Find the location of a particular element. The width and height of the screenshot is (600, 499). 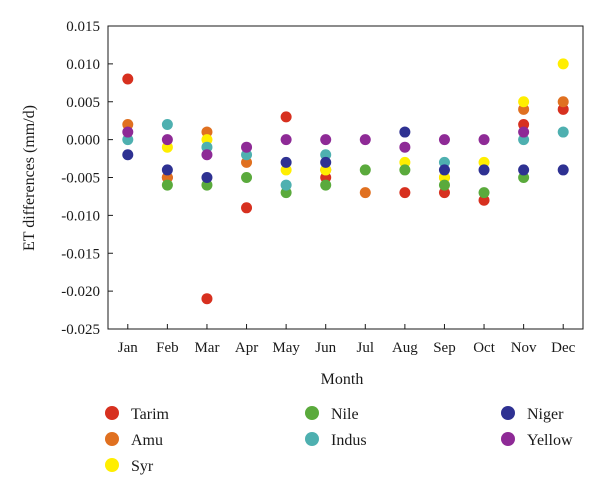

data-point-niger-mar is located at coordinates (207, 177).